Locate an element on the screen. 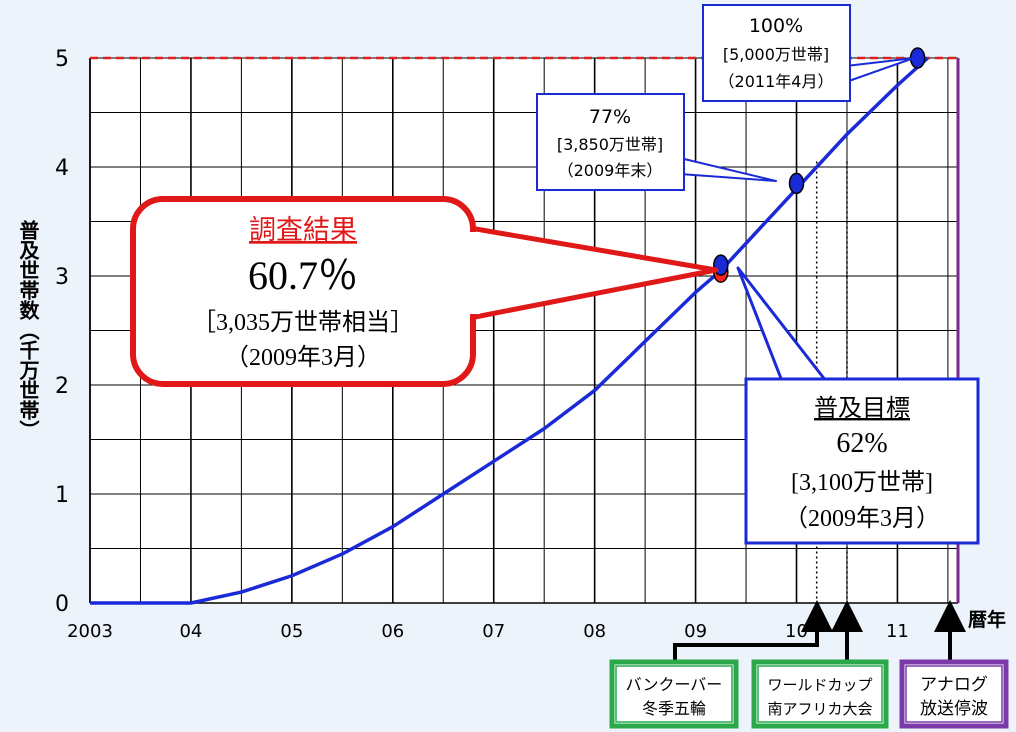 The width and height of the screenshot is (1016, 732). event-analog-box is located at coordinates (954, 694).